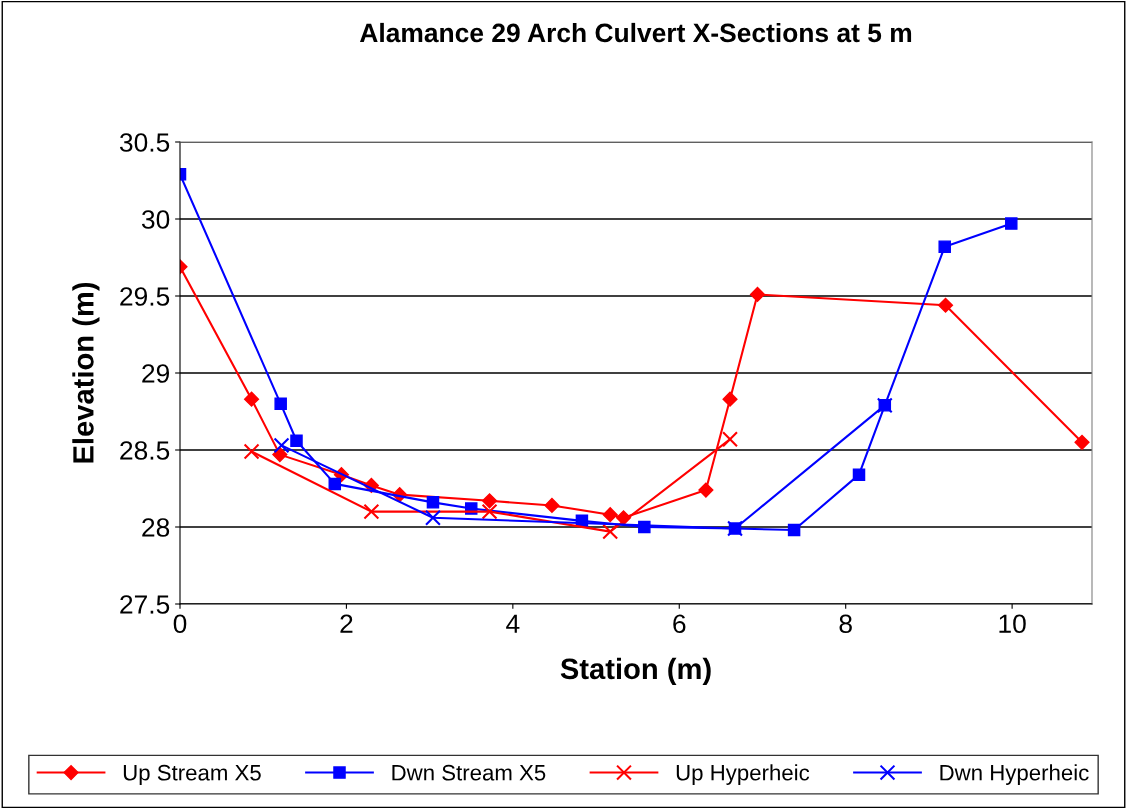 The image size is (1127, 809). I want to click on x-tick-label: 0, so click(180, 624).